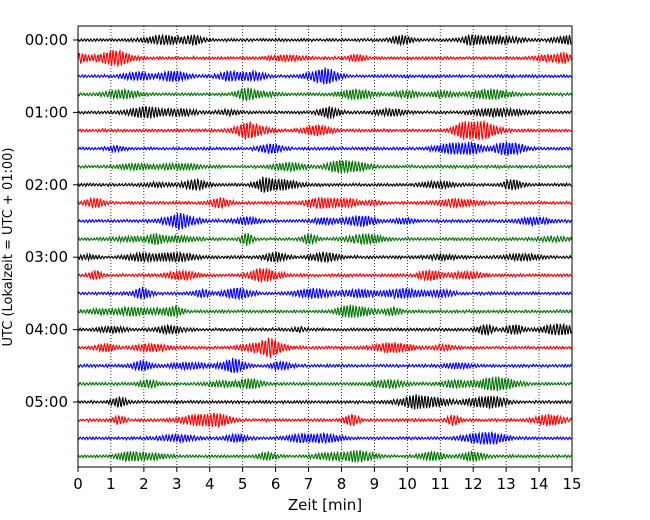 This screenshot has height=520, width=650. I want to click on x-tick-label: 10, so click(407, 484).